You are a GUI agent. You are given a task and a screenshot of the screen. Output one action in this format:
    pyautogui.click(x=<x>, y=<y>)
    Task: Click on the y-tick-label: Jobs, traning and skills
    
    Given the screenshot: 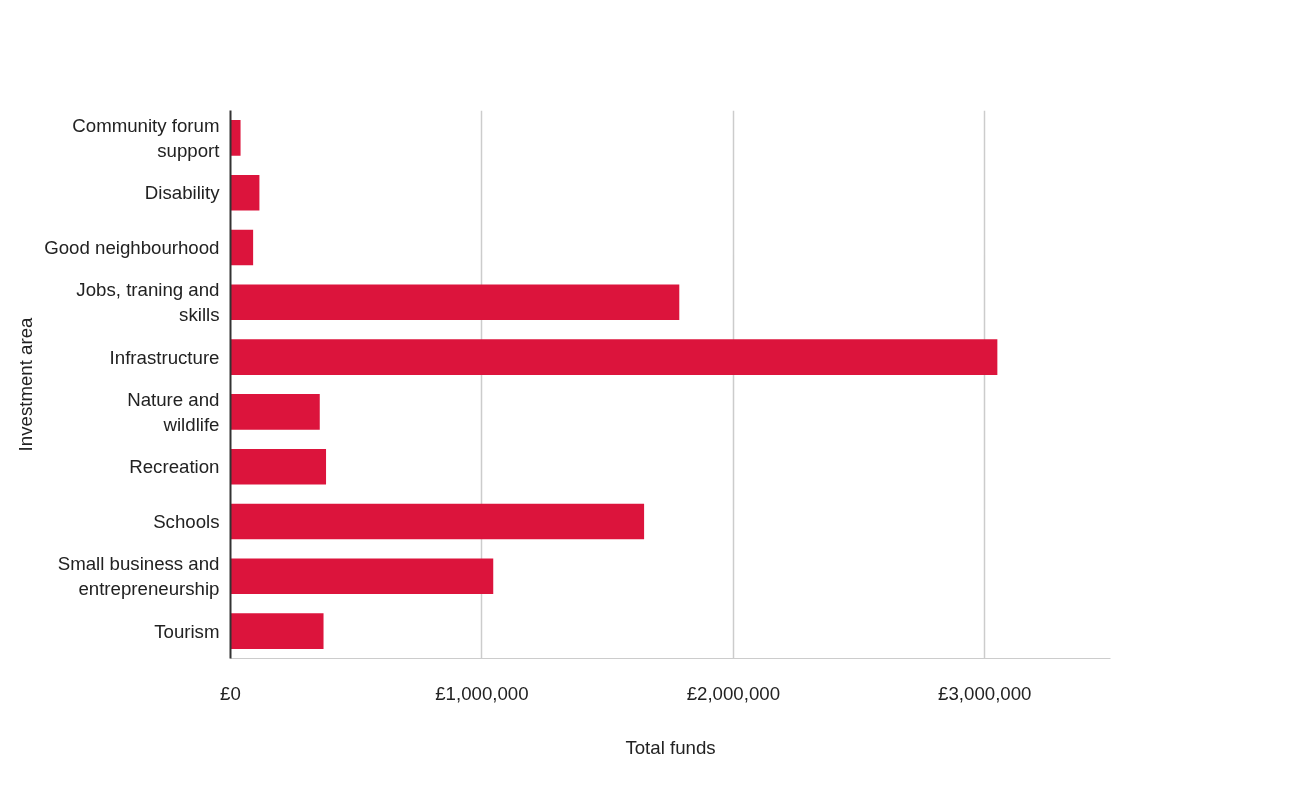 What is the action you would take?
    pyautogui.click(x=148, y=302)
    